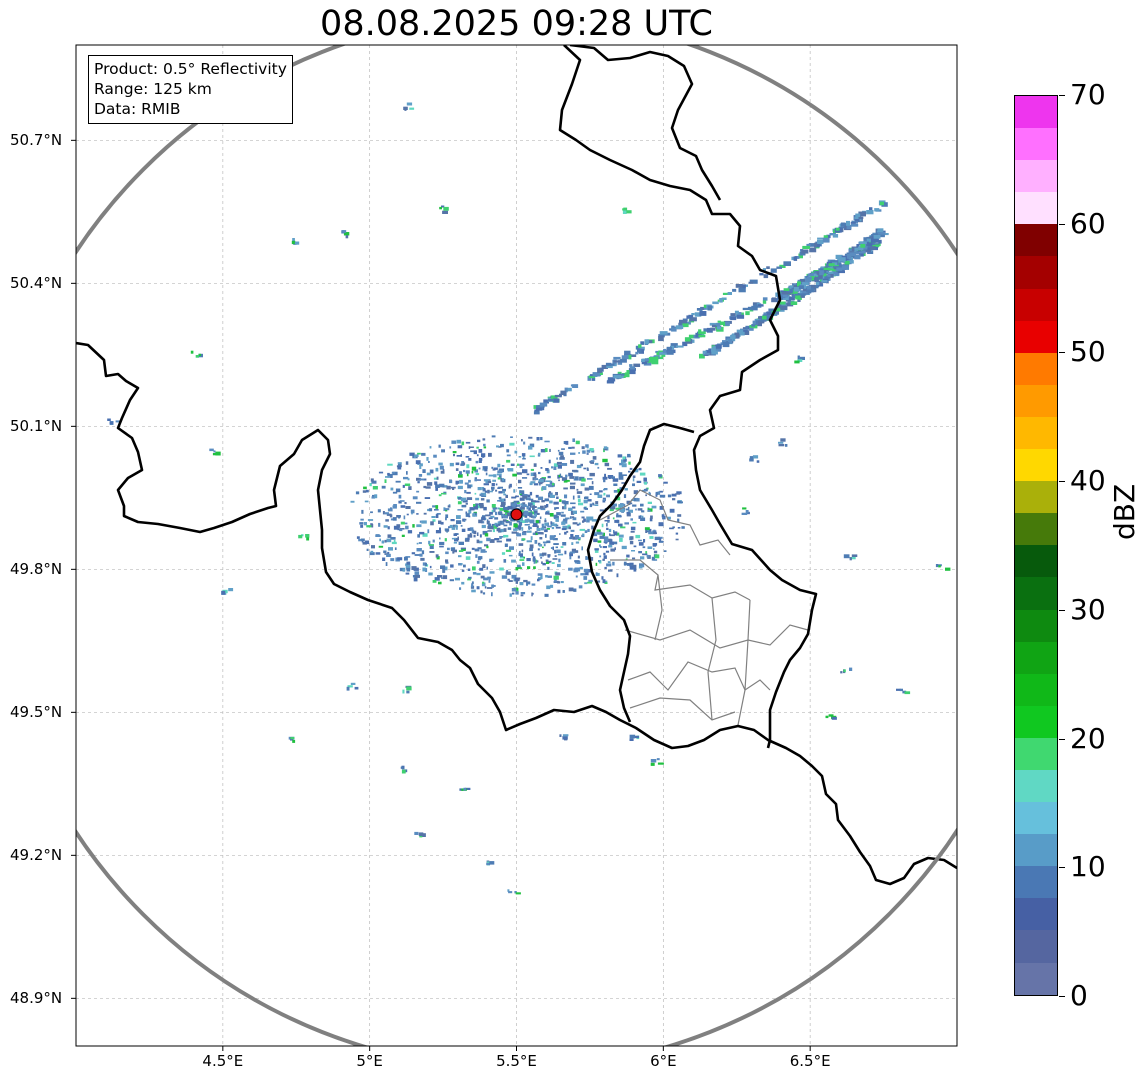  I want to click on lon-tick-label: 6.5°E, so click(810, 1061).